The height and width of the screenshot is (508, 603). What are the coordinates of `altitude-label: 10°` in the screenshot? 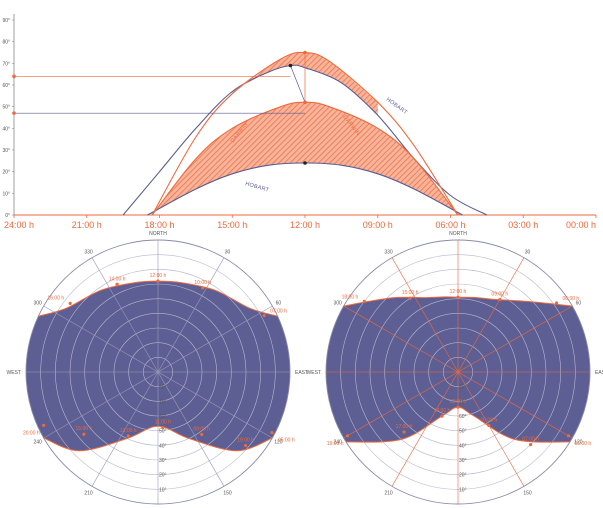 It's located at (463, 490).